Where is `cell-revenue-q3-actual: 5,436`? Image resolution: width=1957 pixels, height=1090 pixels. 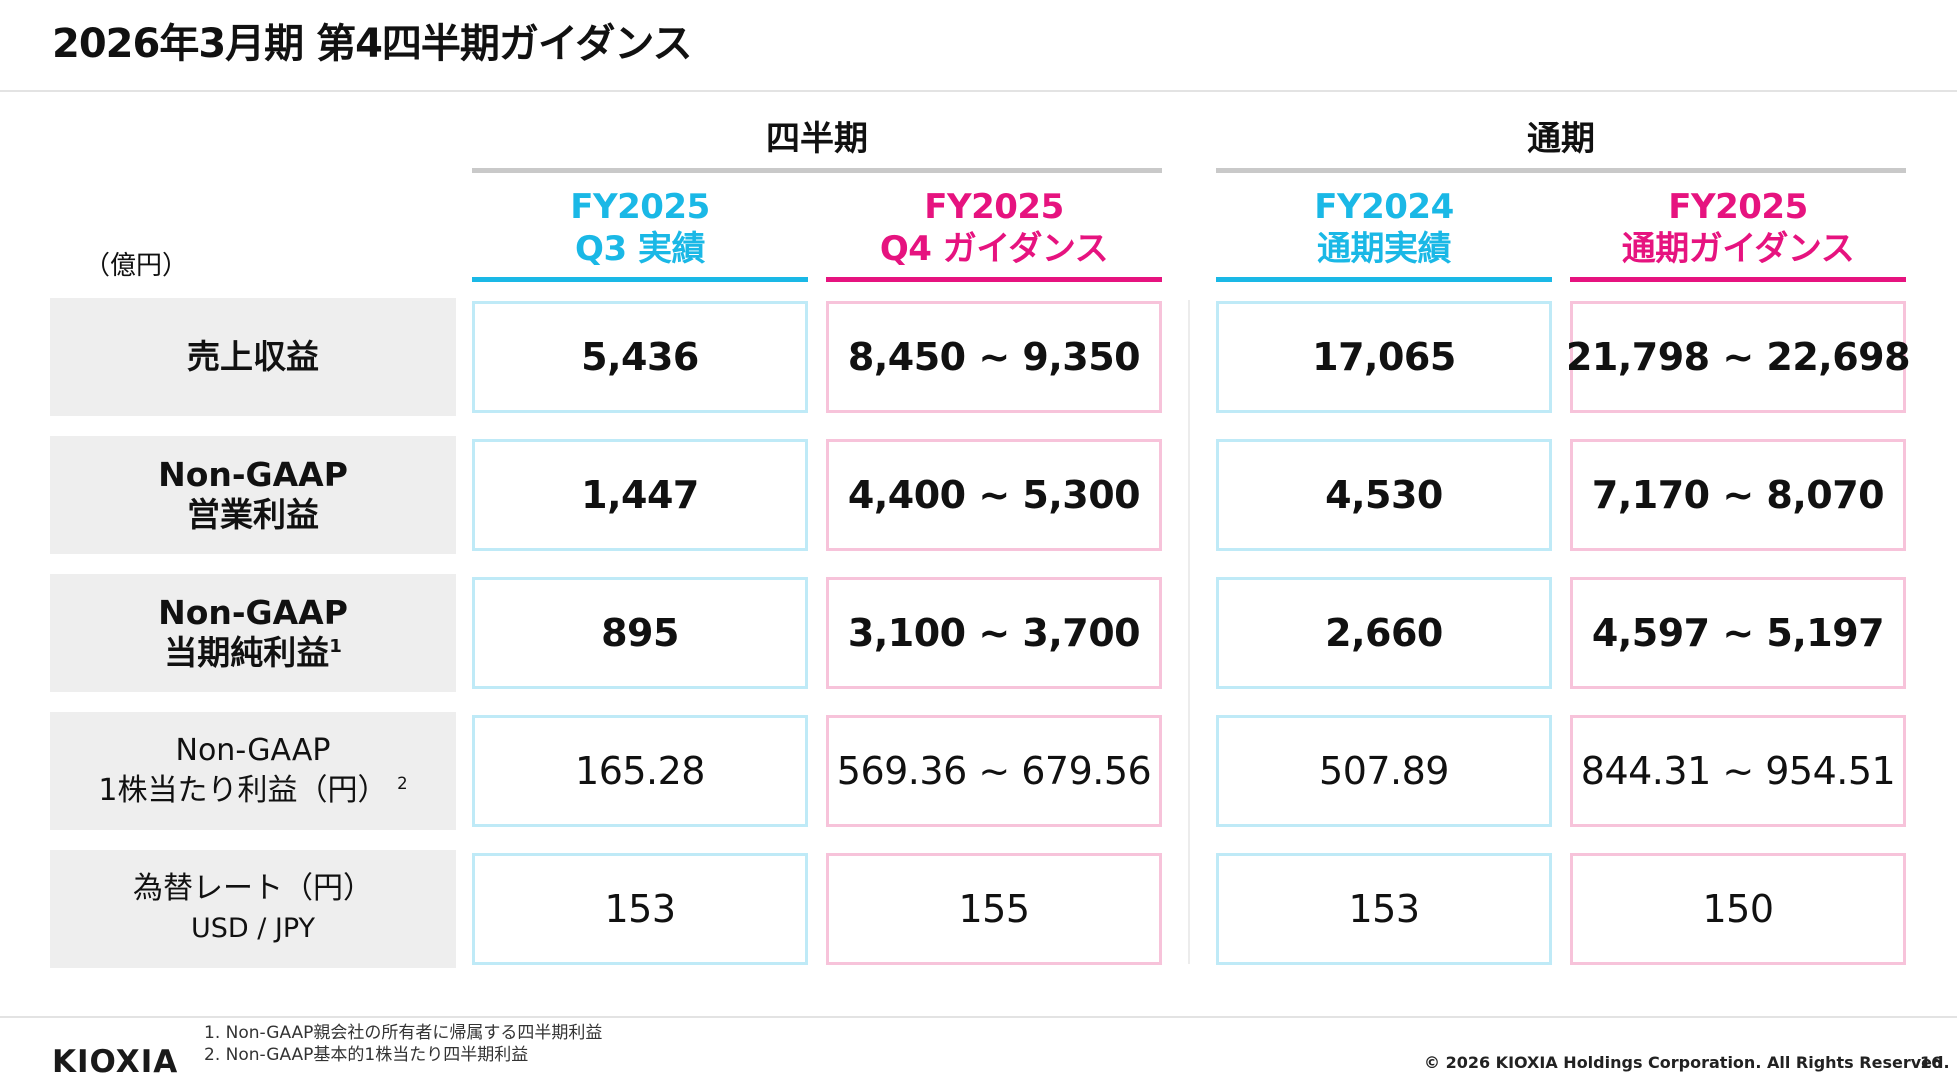 cell-revenue-q3-actual: 5,436 is located at coordinates (640, 357).